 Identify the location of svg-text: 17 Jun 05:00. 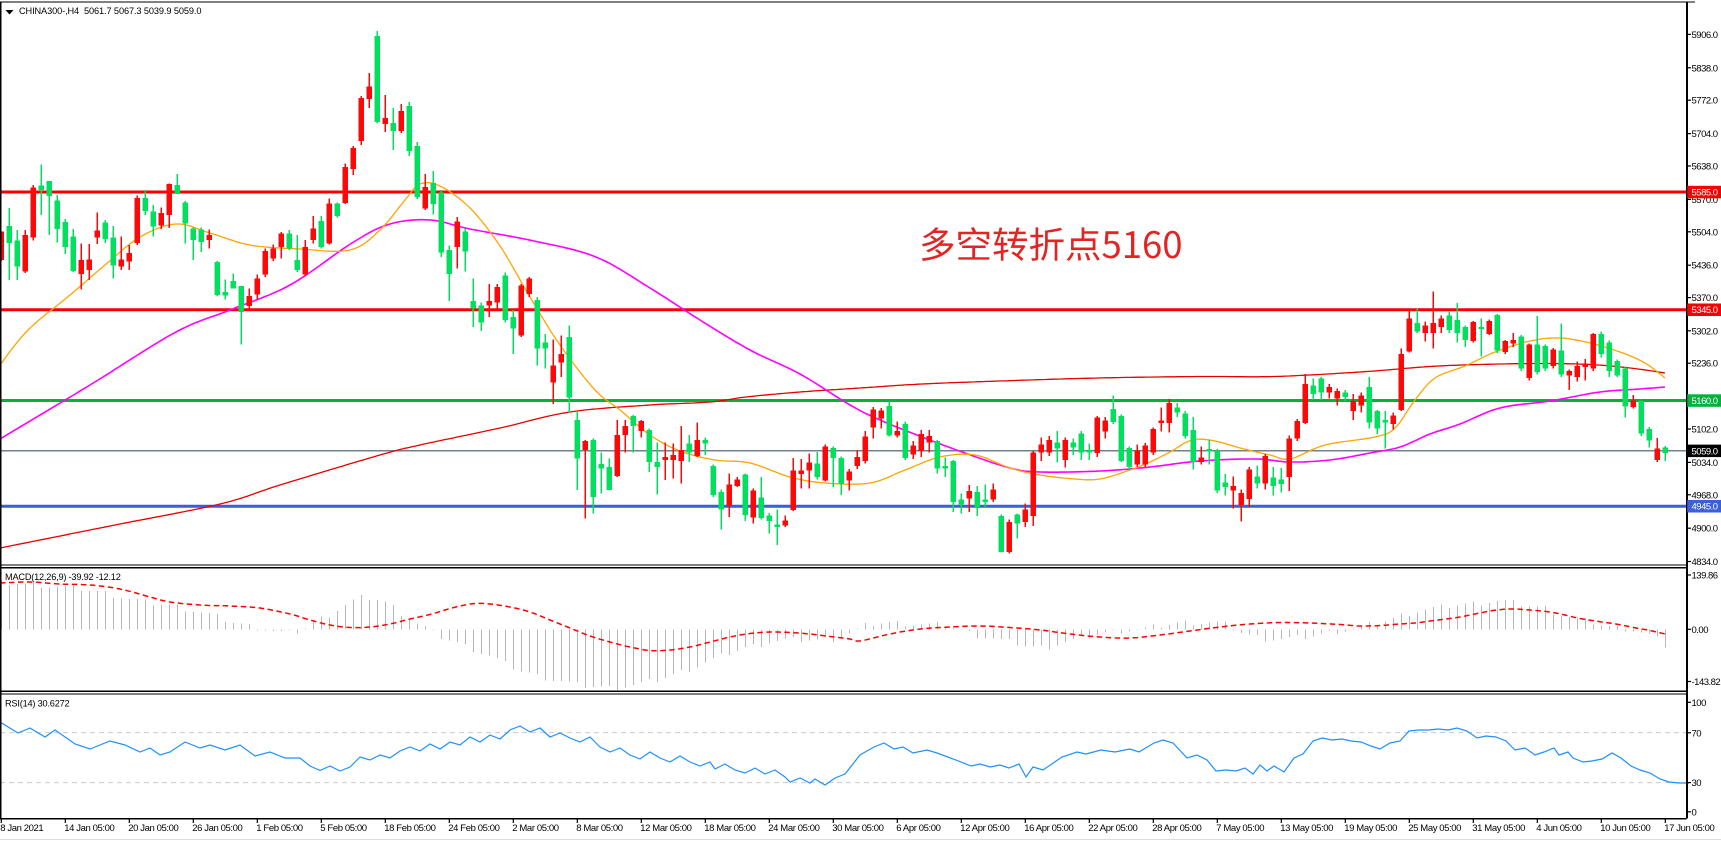
(1689, 828).